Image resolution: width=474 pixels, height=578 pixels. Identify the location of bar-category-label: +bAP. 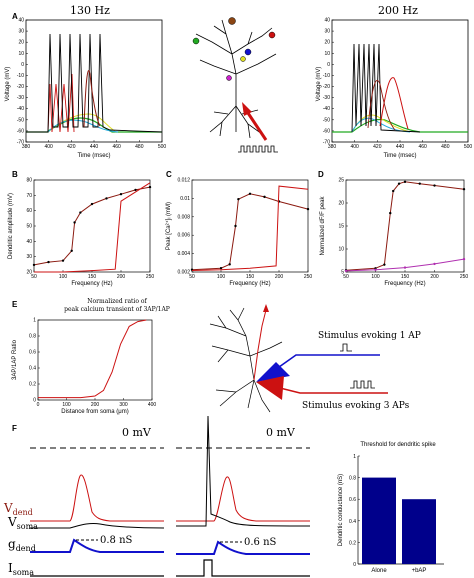
(419, 571).